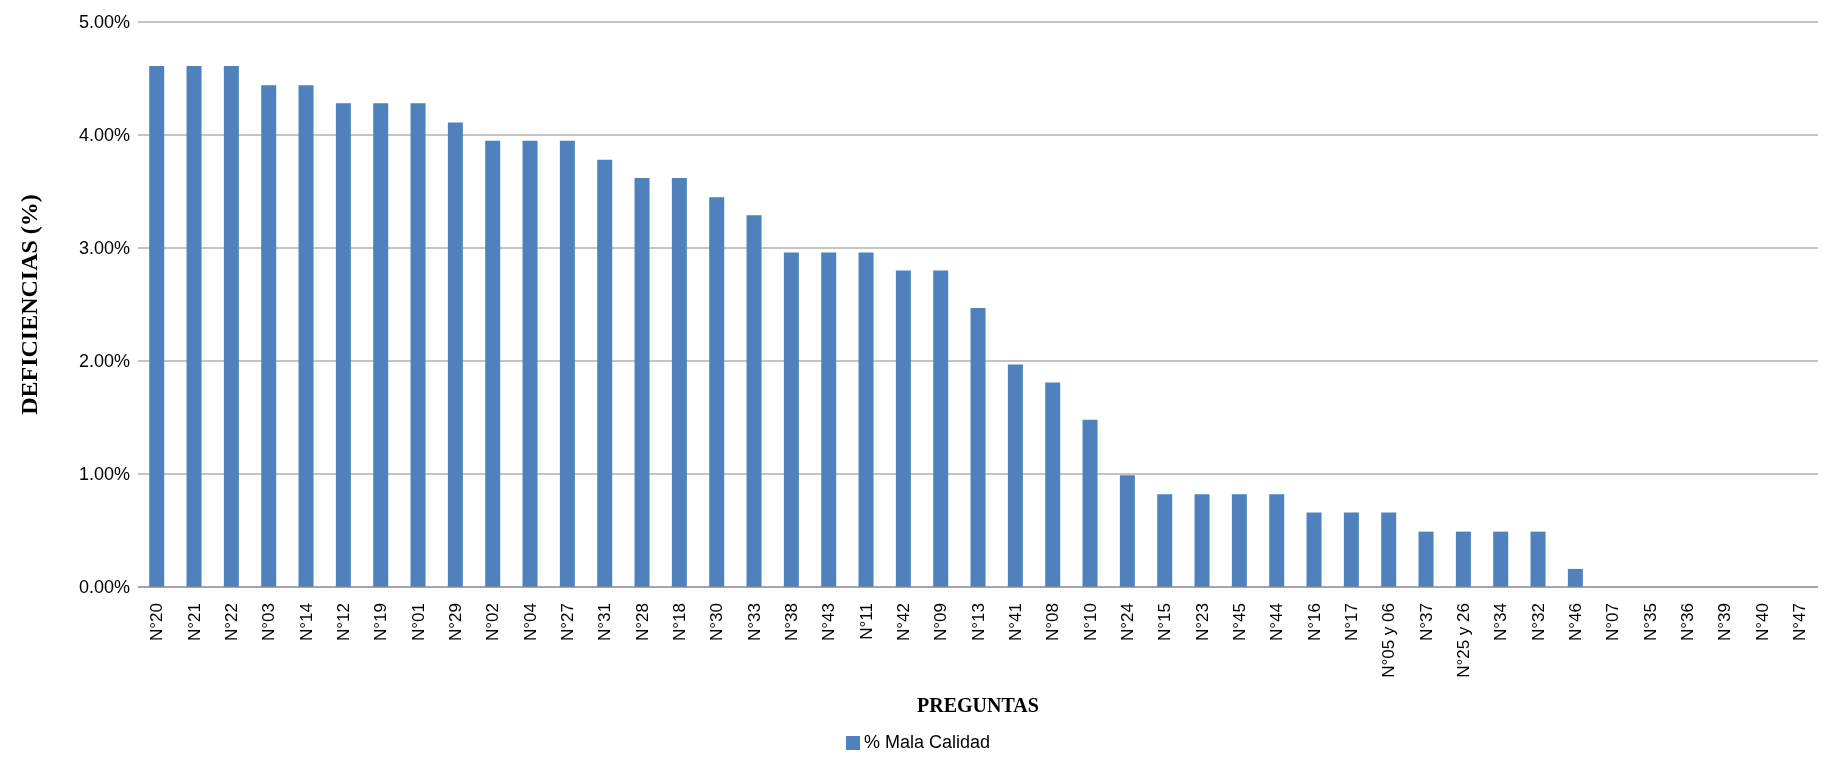  I want to click on x-tick-label: N°09, so click(941, 622).